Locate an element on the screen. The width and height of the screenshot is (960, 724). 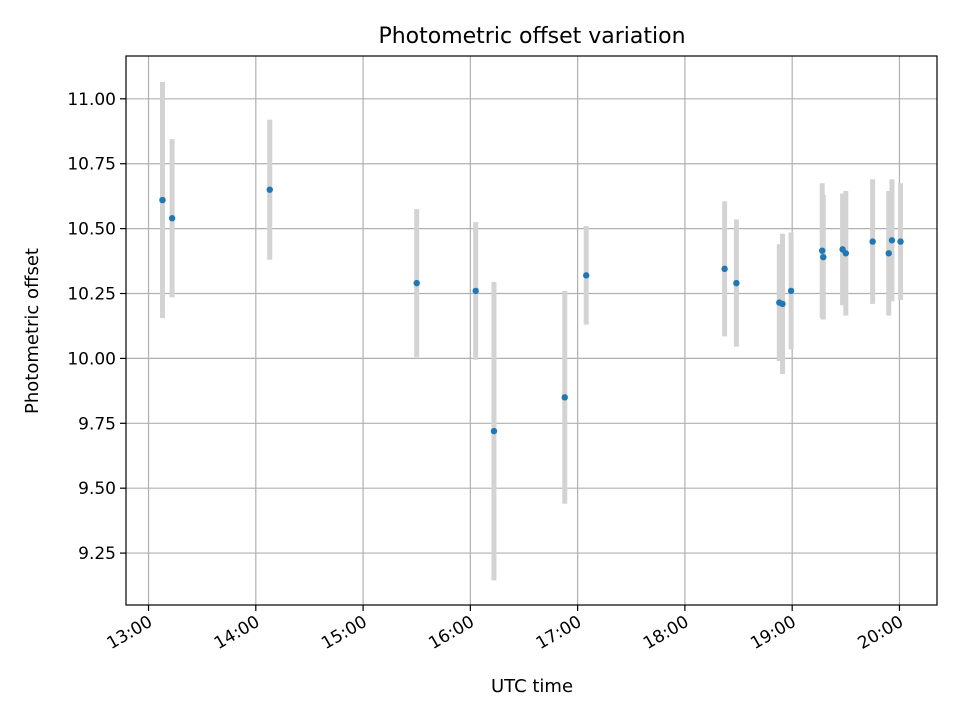
x-tick-label: 15:00 is located at coordinates (344, 633).